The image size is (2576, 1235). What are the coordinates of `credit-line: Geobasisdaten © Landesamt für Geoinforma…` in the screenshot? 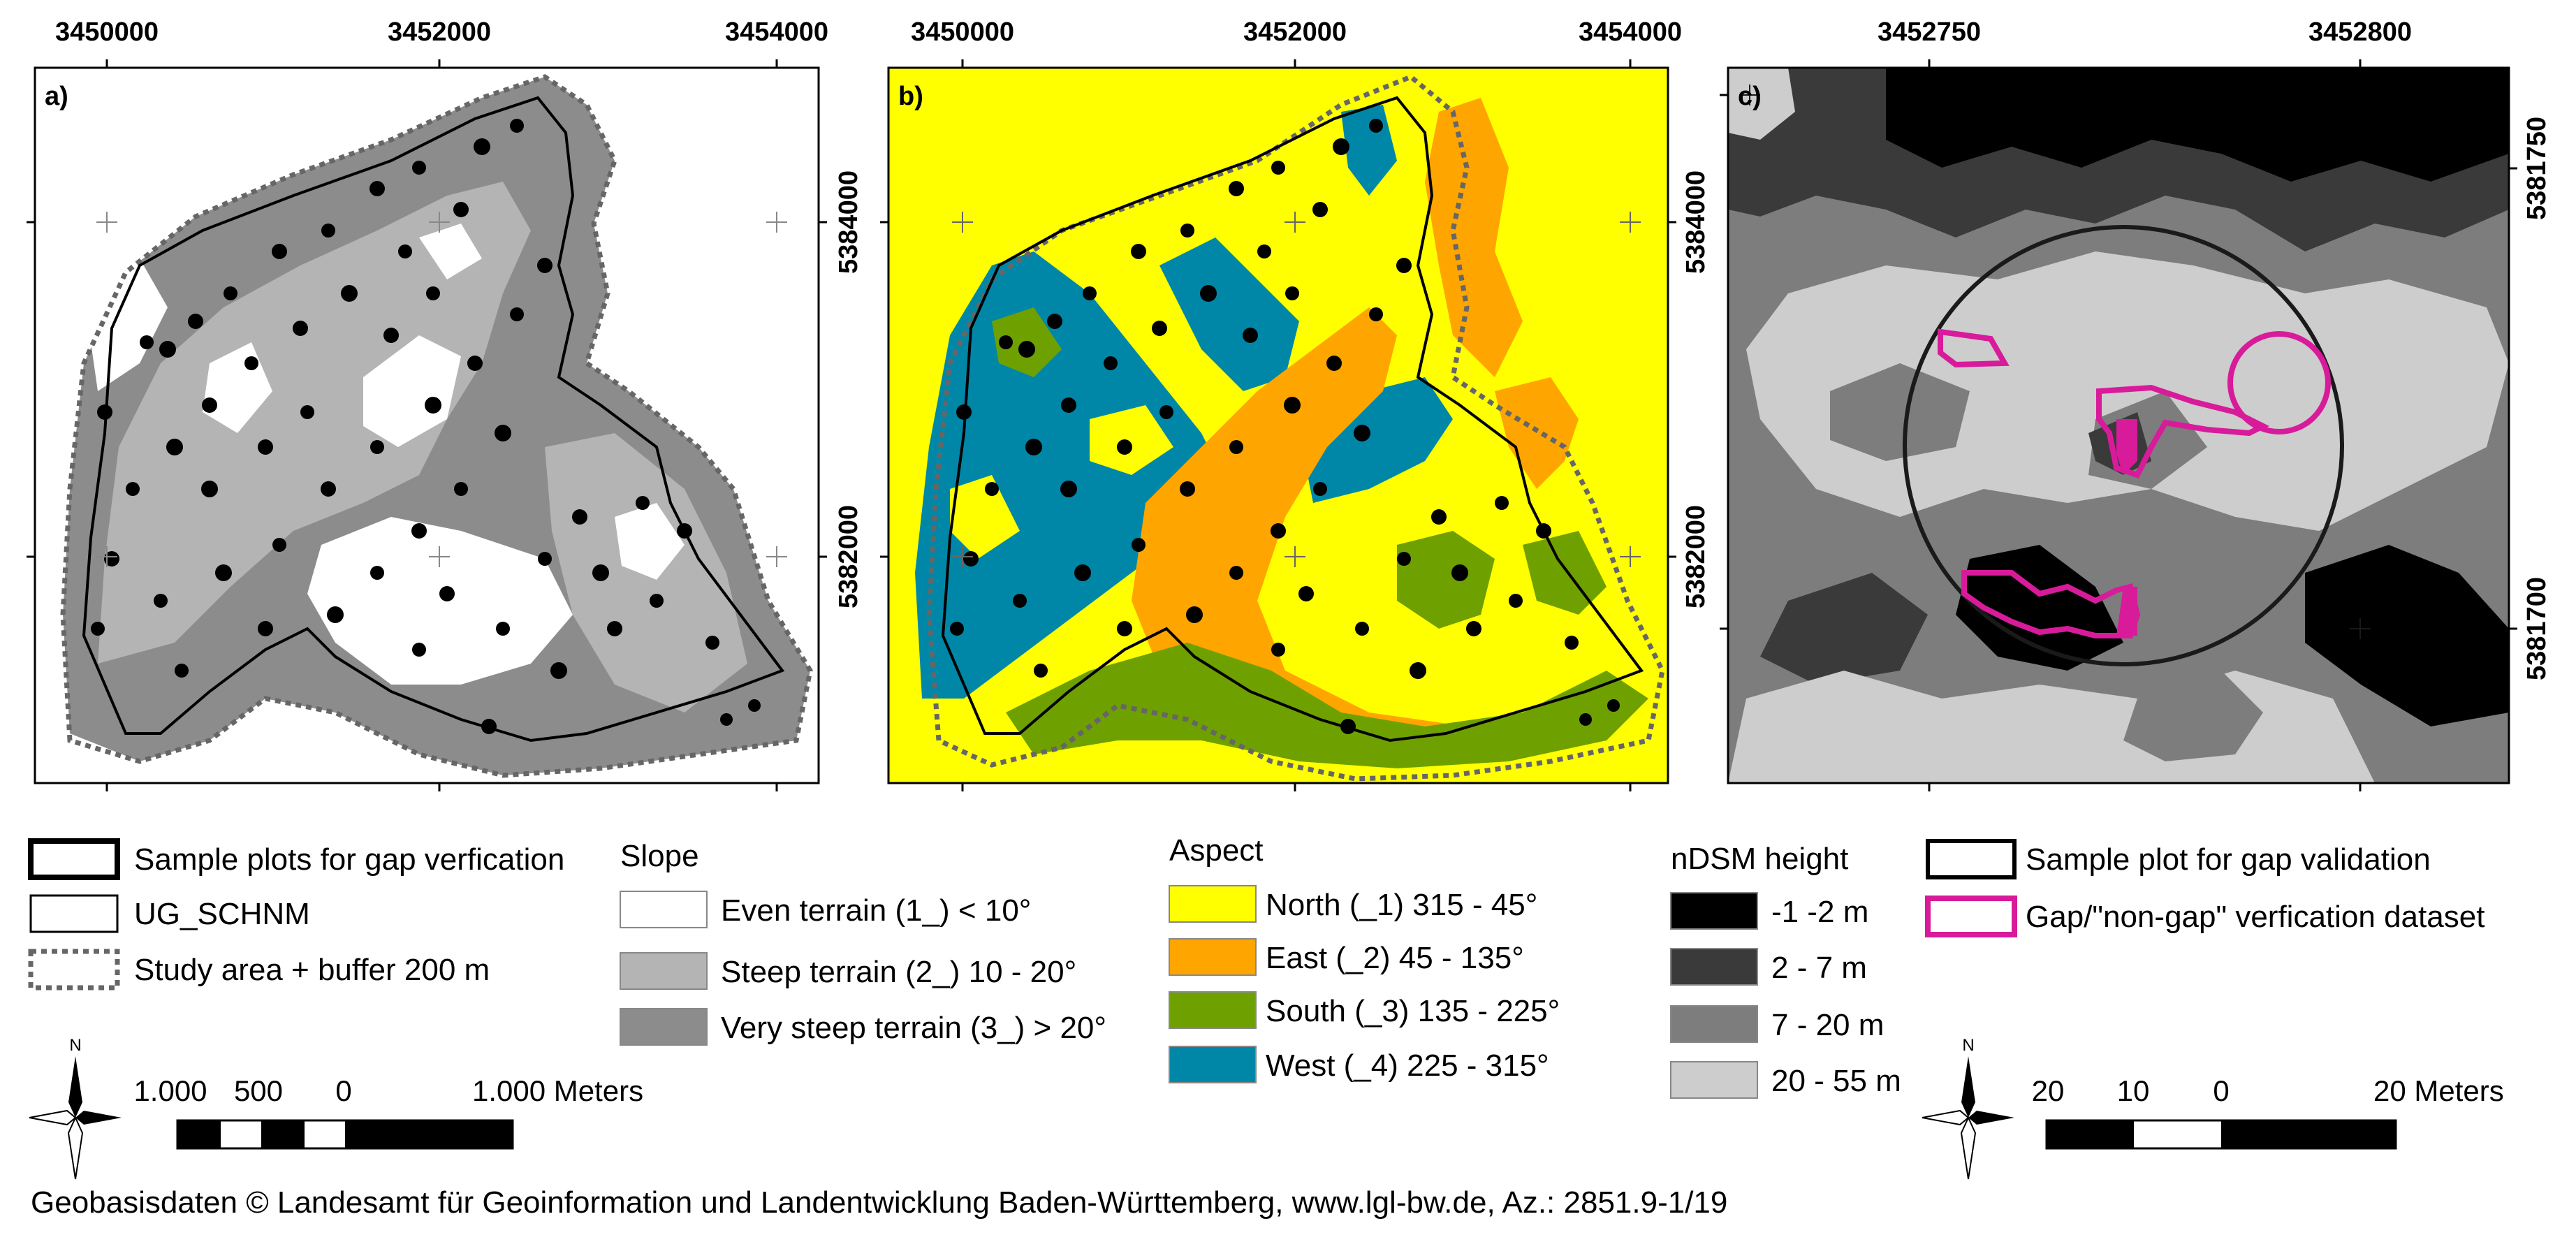 It's located at (879, 1202).